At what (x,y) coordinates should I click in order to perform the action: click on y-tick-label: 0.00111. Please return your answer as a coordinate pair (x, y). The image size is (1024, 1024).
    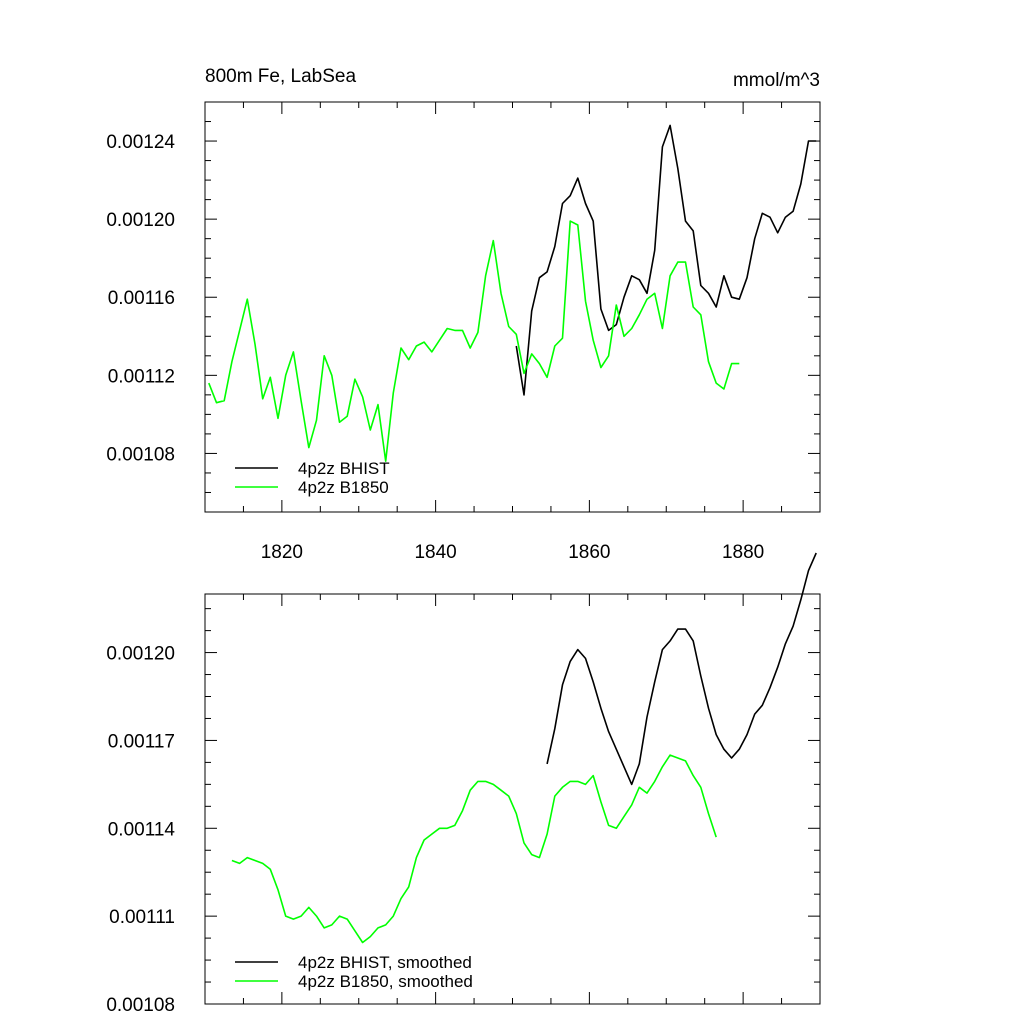
    Looking at the image, I should click on (142, 917).